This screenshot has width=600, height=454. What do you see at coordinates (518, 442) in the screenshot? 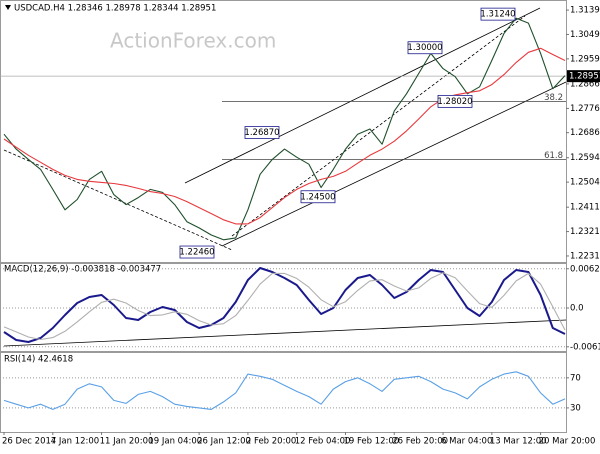
I see `x-tick-label: 13 Mar 12:00` at bounding box center [518, 442].